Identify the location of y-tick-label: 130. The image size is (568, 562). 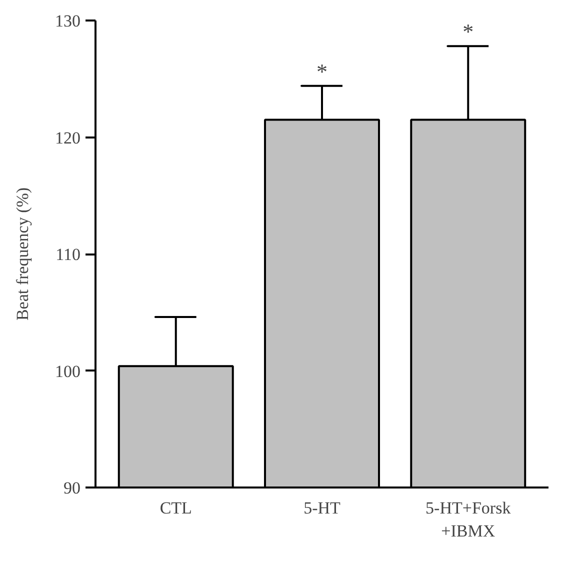
(67, 21).